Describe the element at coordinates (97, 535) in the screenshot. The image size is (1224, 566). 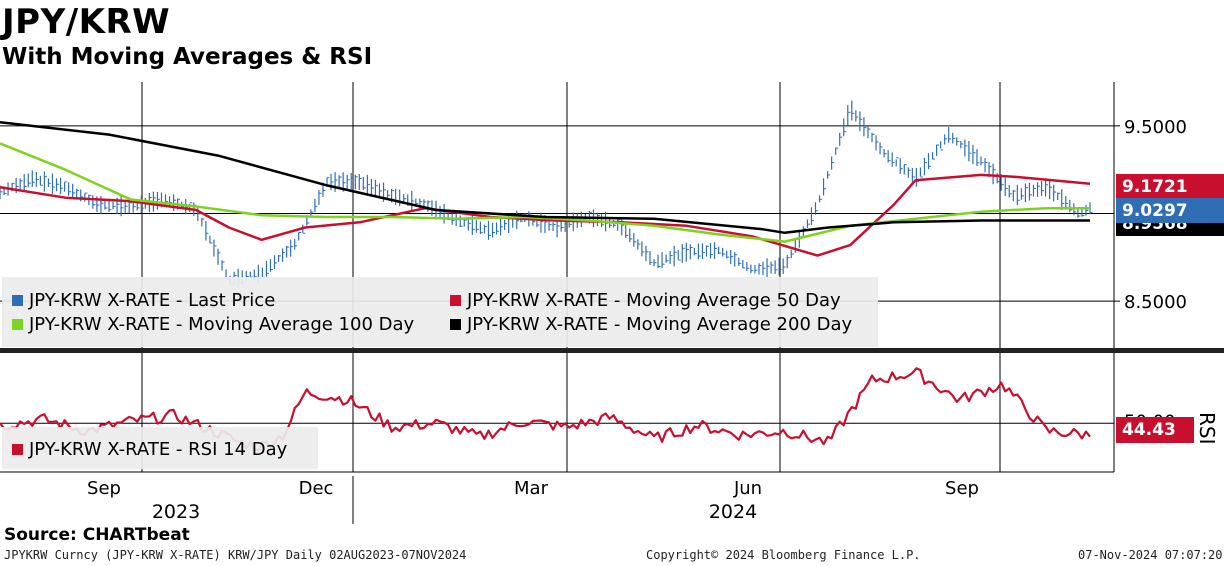
I see `source-label: Source: CHARTbeat` at that location.